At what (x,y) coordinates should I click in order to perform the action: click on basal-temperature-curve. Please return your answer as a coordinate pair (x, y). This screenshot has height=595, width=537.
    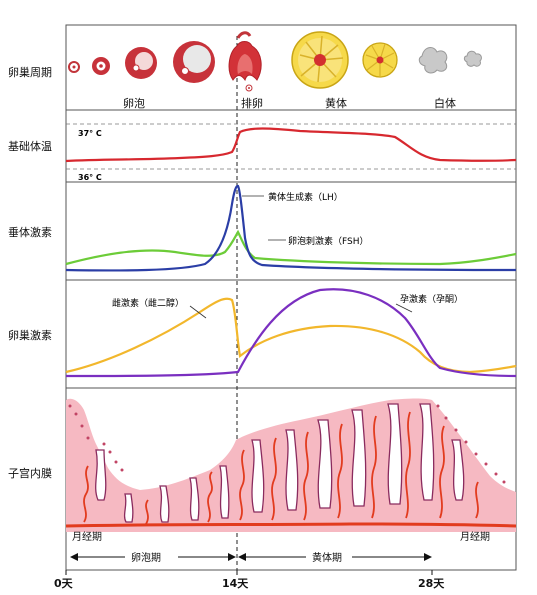
    Looking at the image, I should click on (291, 145).